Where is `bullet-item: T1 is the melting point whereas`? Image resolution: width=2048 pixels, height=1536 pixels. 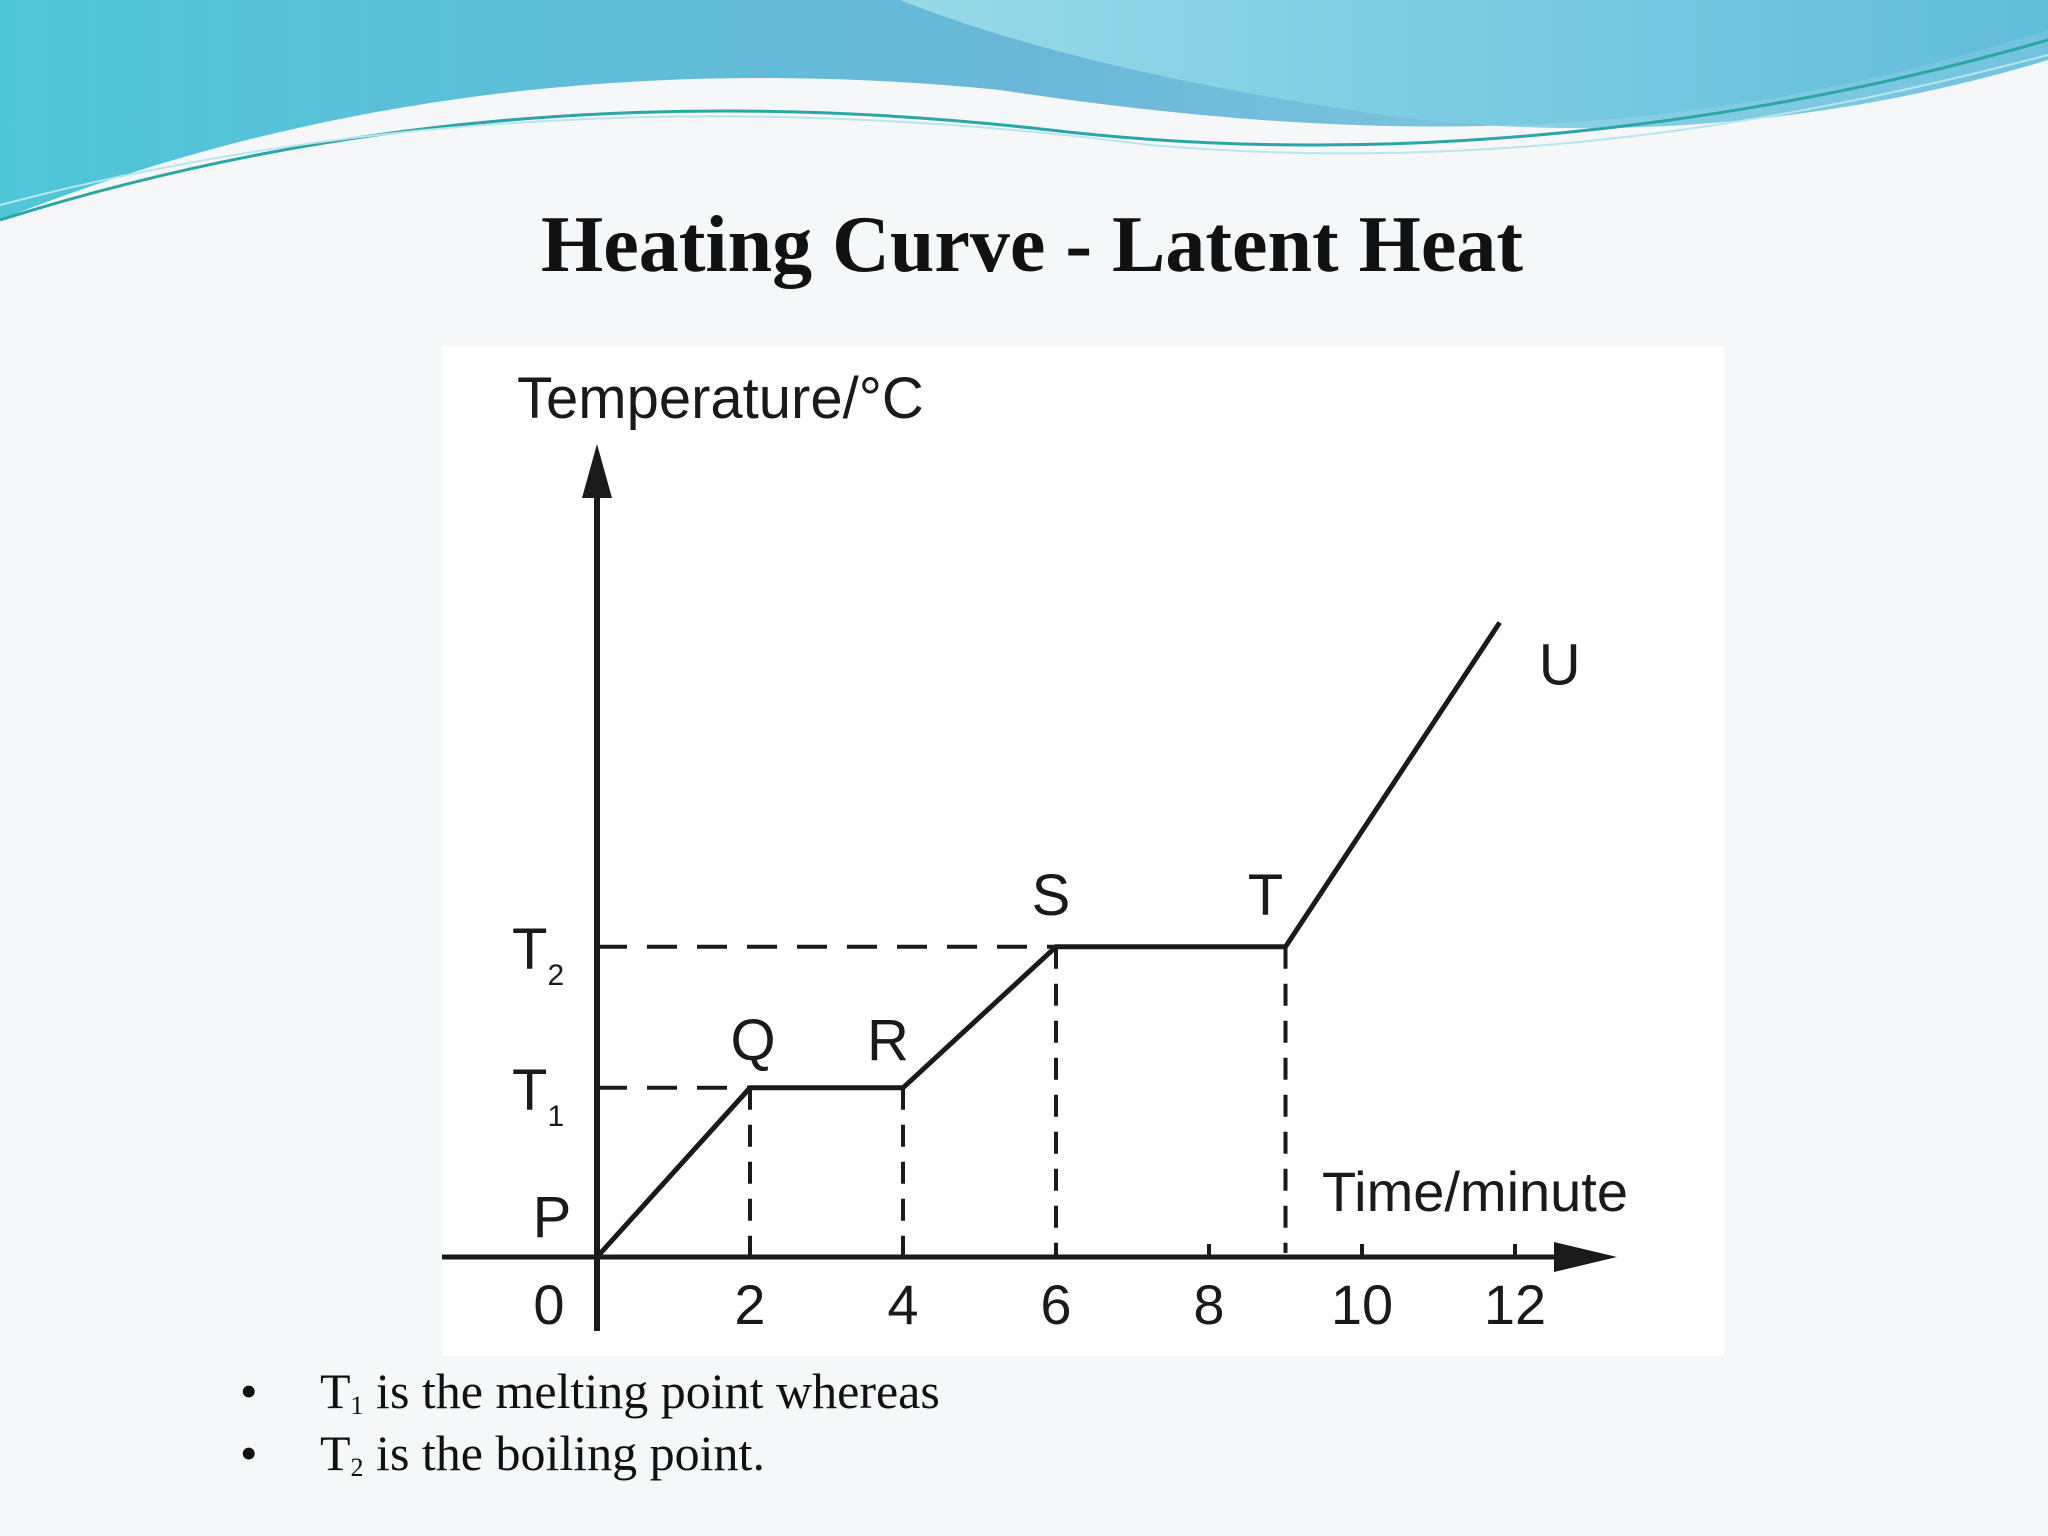
bullet-item: T1 is the melting point whereas is located at coordinates (590, 1391).